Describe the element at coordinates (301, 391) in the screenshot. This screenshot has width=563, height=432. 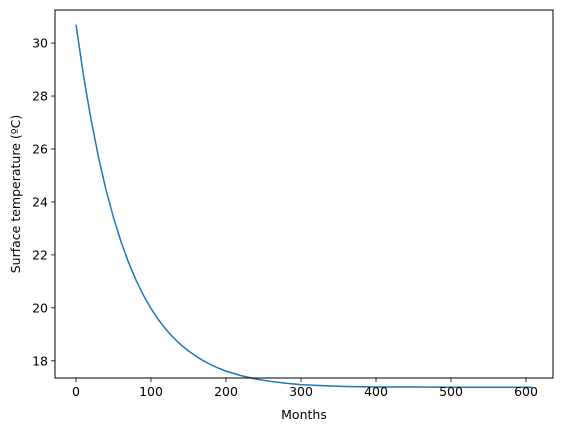
I see `x-tick-label: 300` at that location.